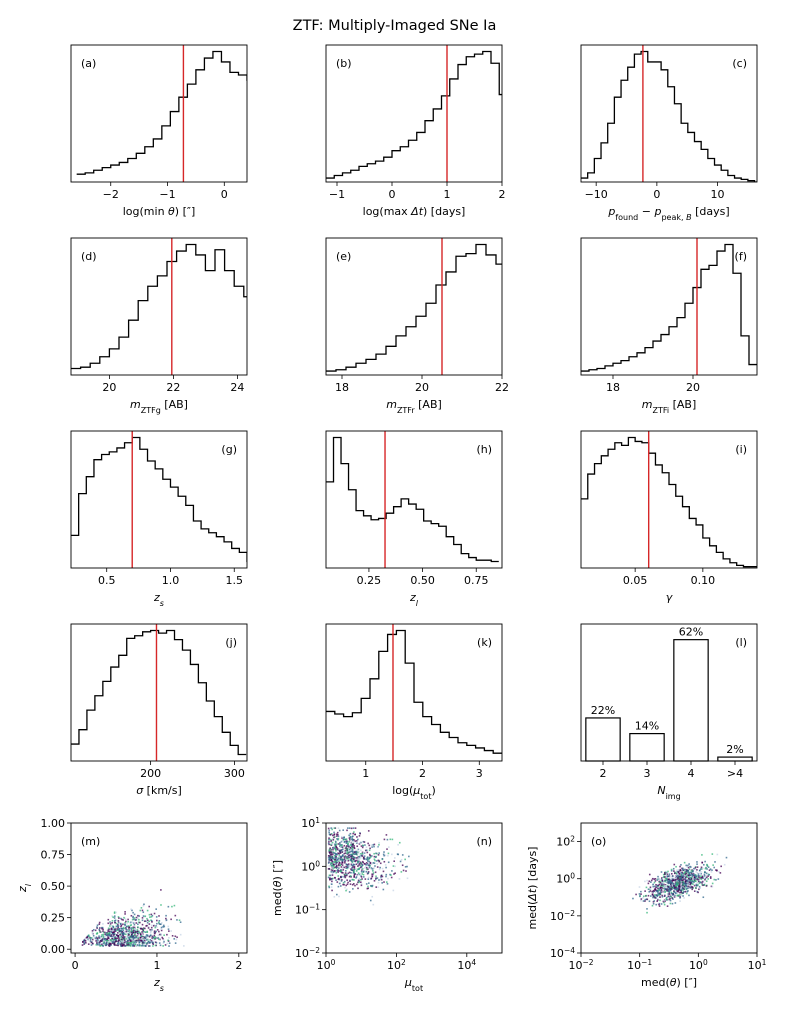  What do you see at coordinates (639, 965) in the screenshot?
I see `x-tick-label: 10⁻¹` at bounding box center [639, 965].